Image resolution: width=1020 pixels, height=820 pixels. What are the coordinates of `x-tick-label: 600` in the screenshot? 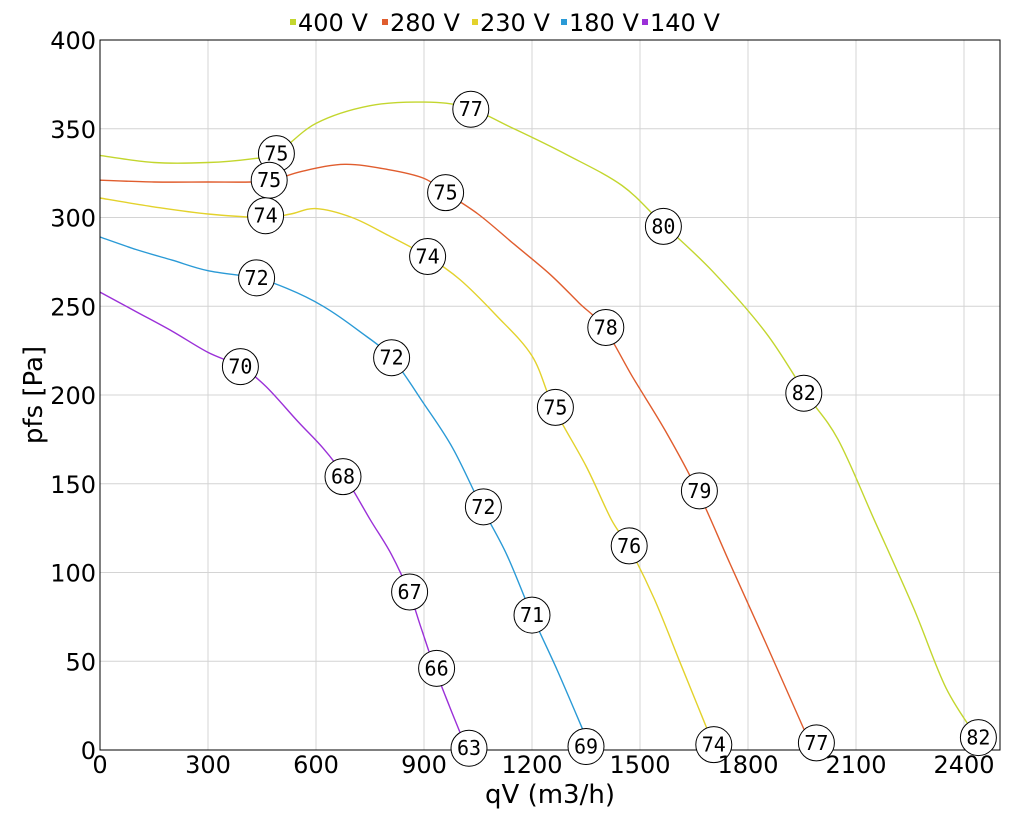 It's located at (316, 765).